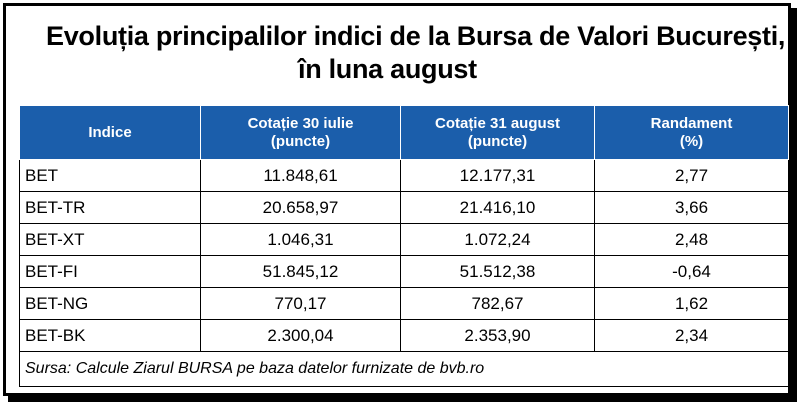 Image resolution: width=800 pixels, height=406 pixels. Describe the element at coordinates (300, 335) in the screenshot. I see `cell-cotatie-30-iulie: 2.300,04` at that location.